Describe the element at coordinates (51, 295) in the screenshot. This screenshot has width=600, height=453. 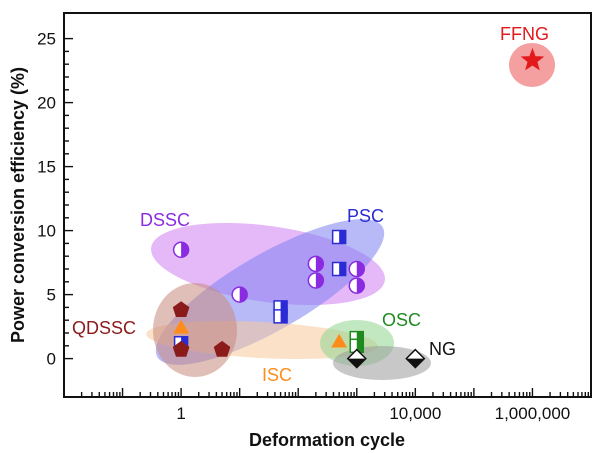
I see `y-tick-label: 5` at that location.